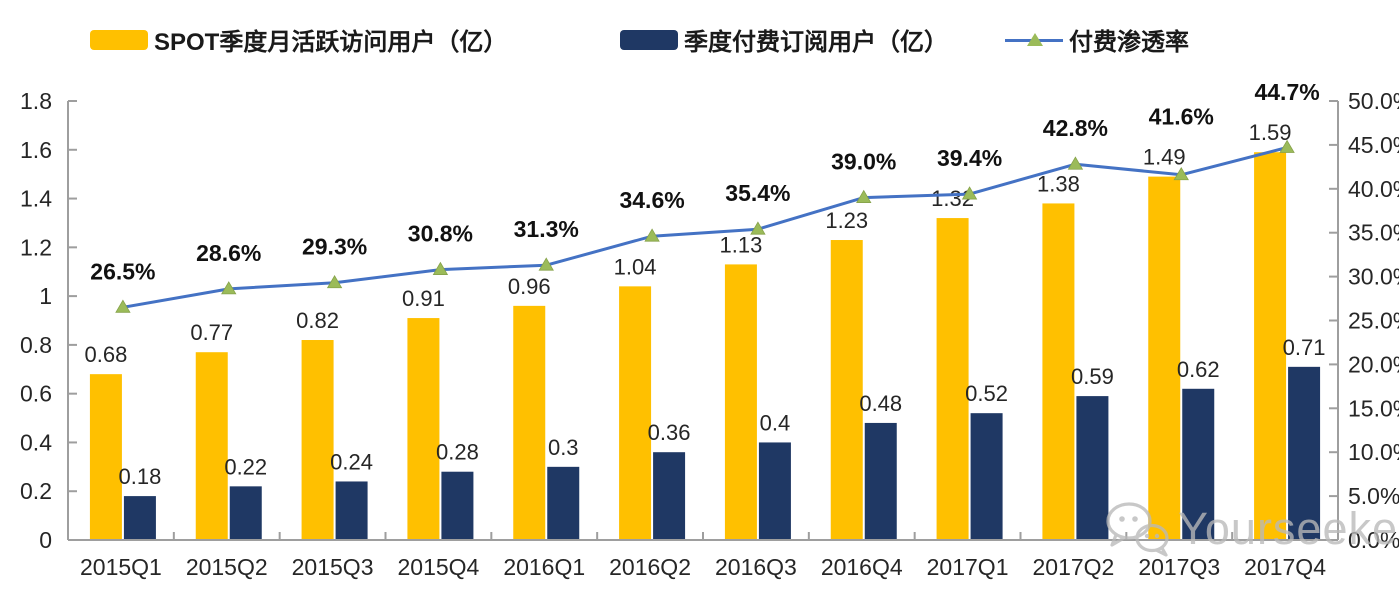 This screenshot has height=596, width=1399. Describe the element at coordinates (105, 457) in the screenshot. I see `bar-mau-2015Q1` at that location.